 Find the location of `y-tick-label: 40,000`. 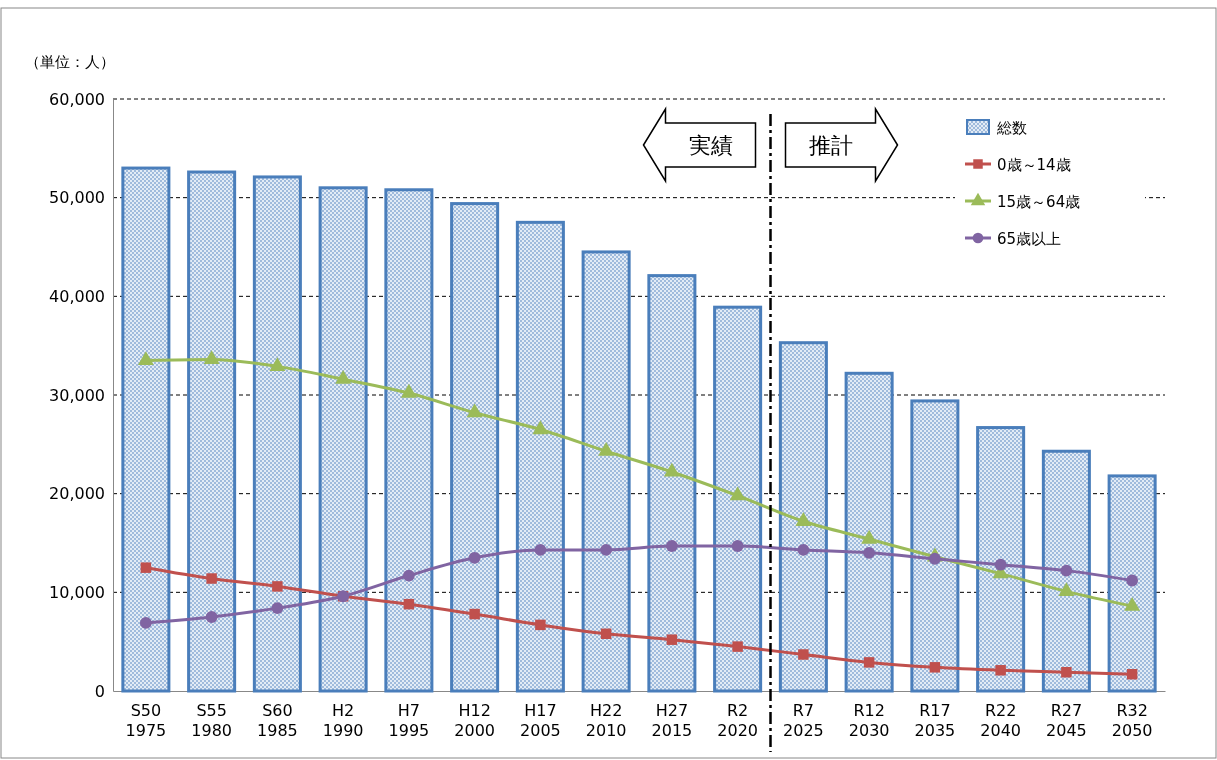

y-tick-label: 40,000 is located at coordinates (77, 296).